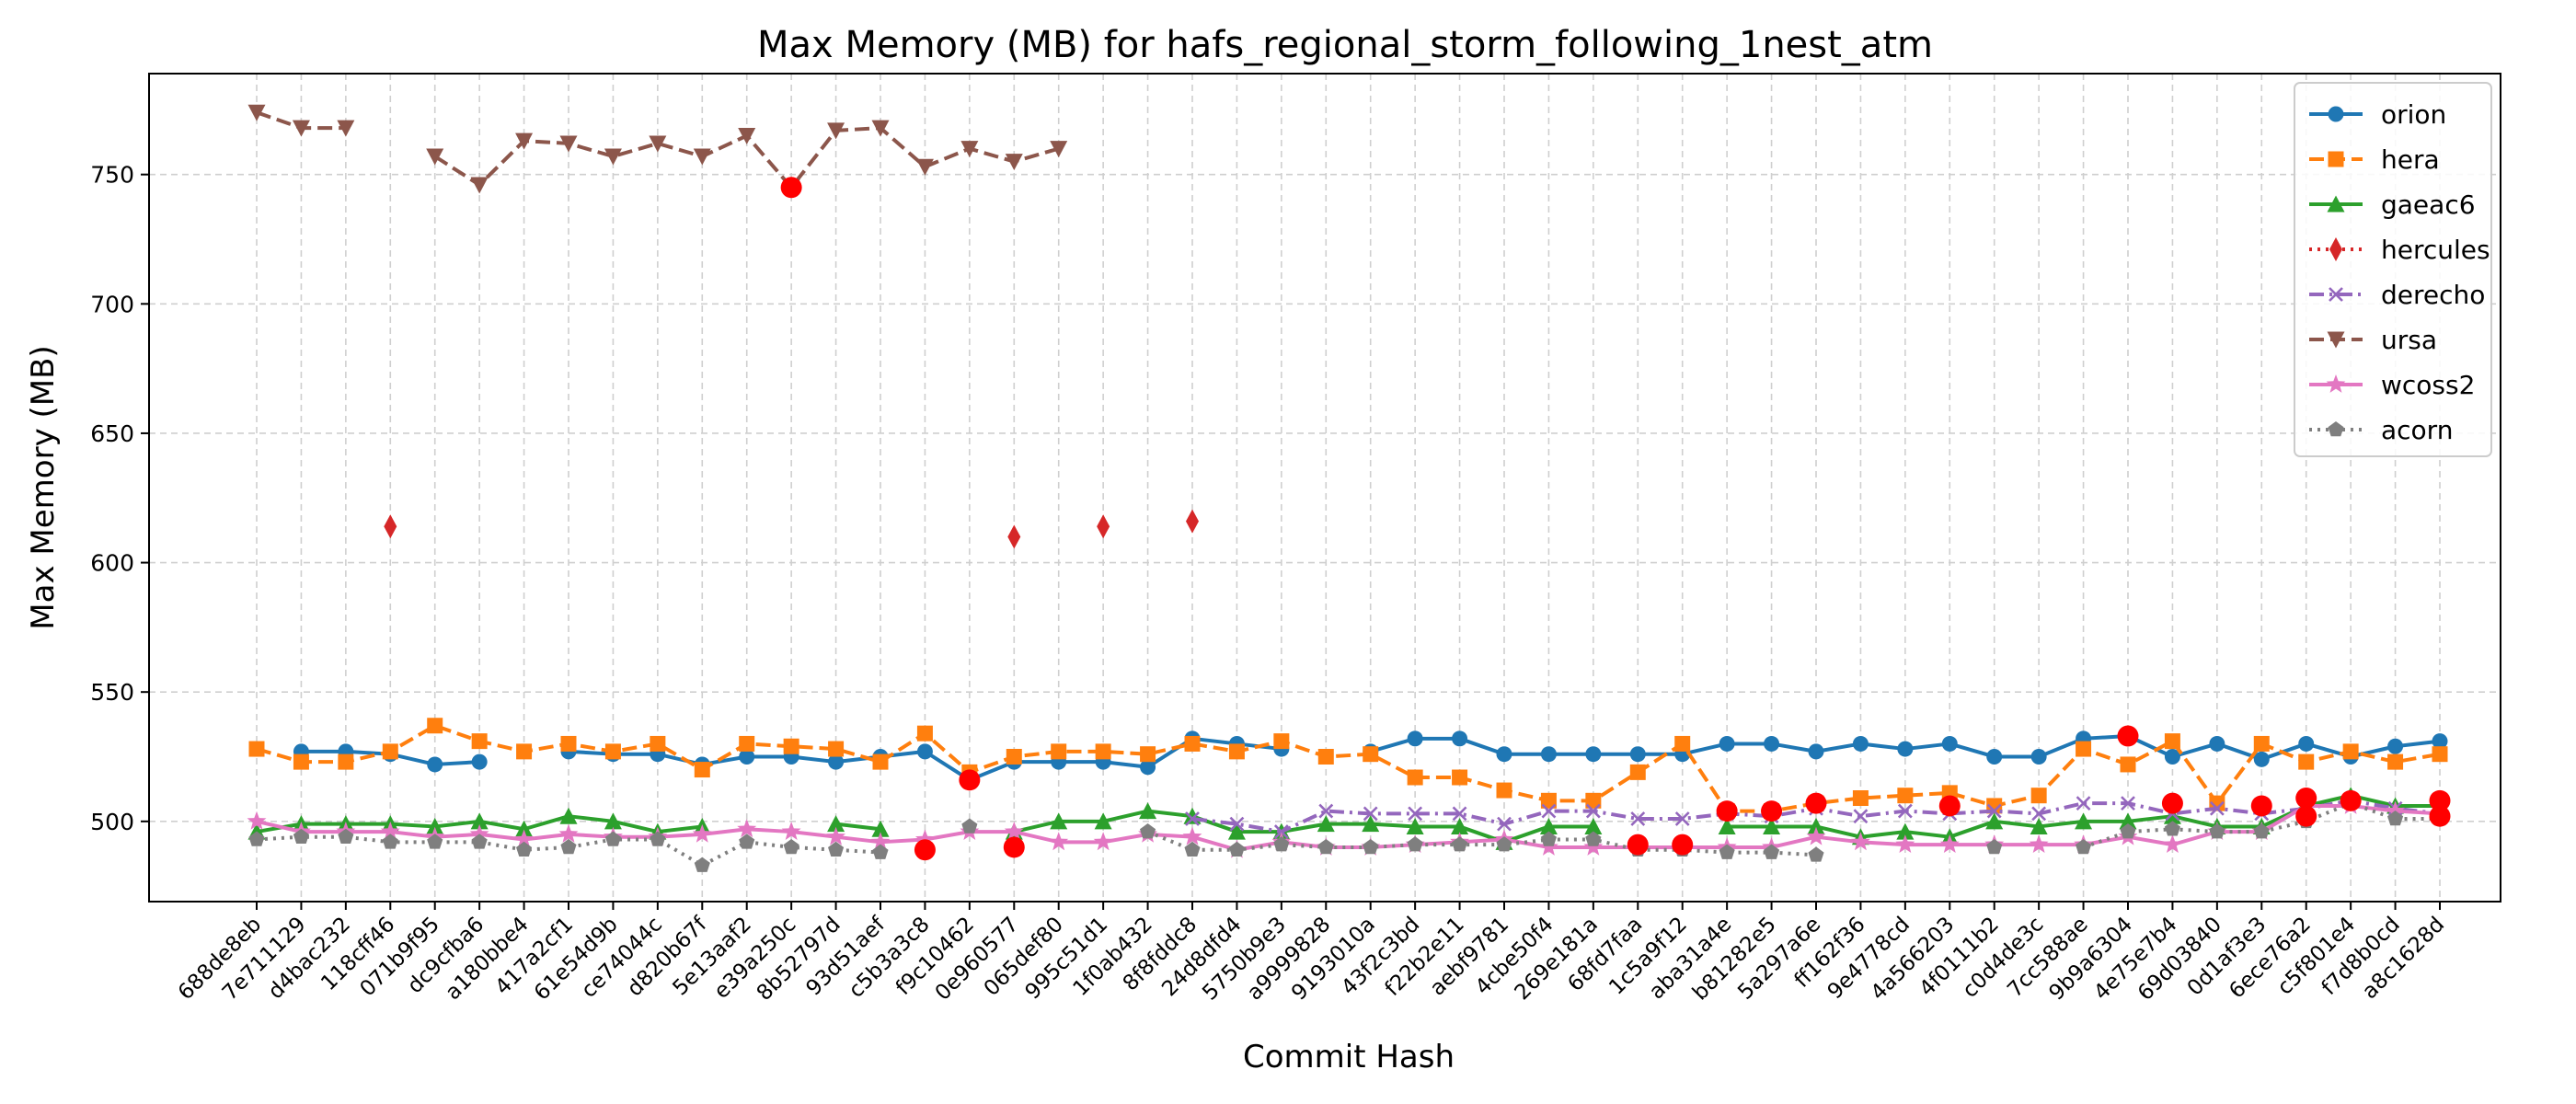 This screenshot has height=1104, width=2576. Describe the element at coordinates (112, 433) in the screenshot. I see `y-tick-label: 650` at that location.